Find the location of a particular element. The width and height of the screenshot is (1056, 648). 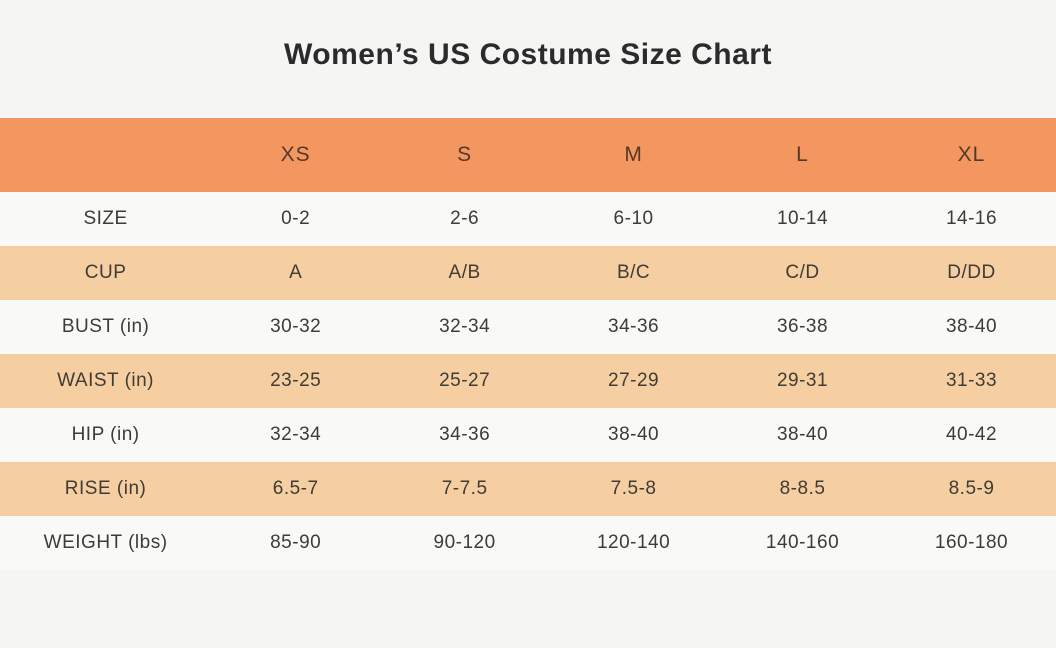

table-cell: 7-7.5 is located at coordinates (464, 488).